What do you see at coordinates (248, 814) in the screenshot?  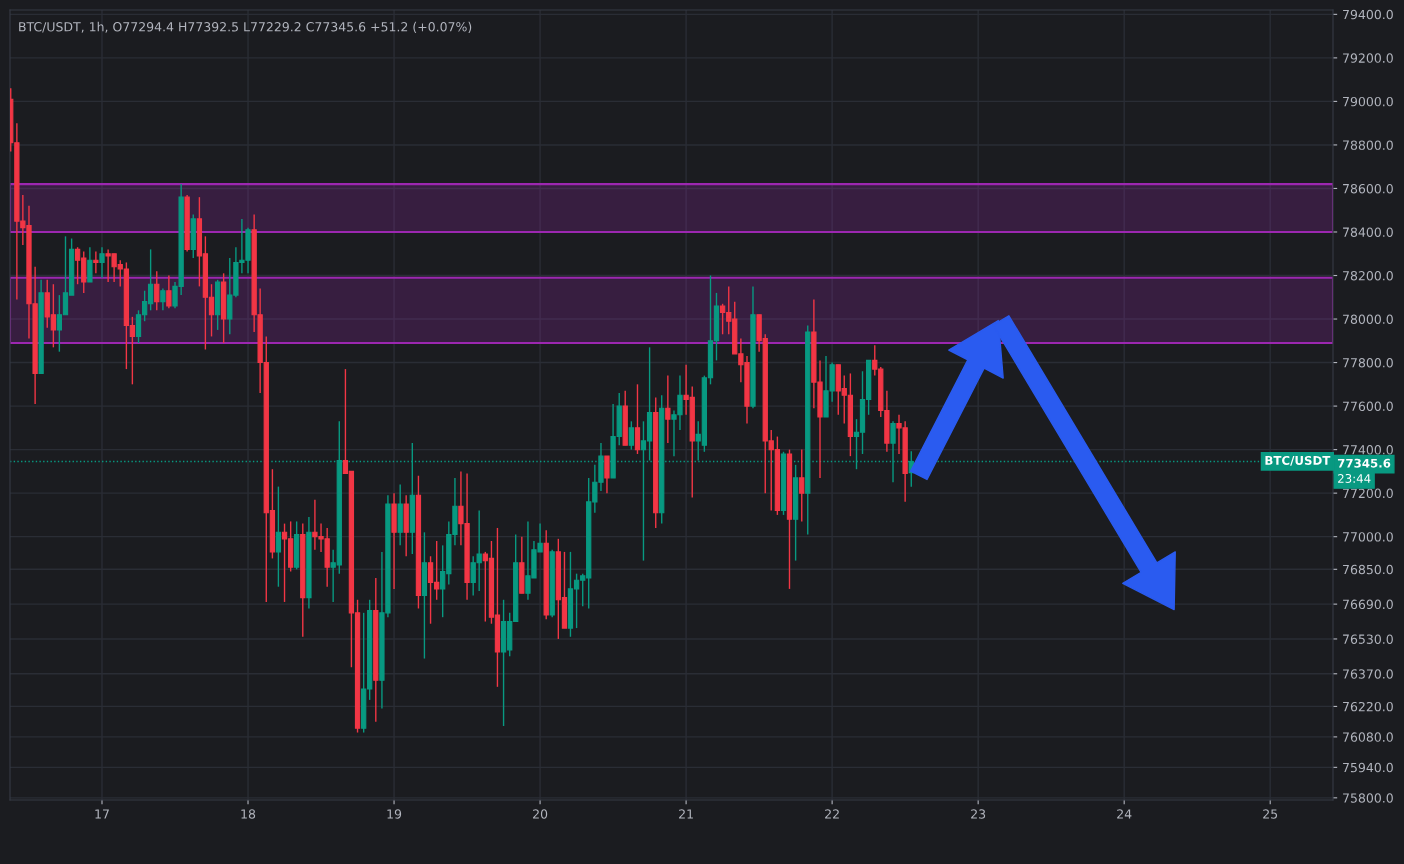 I see `x-tick-label: 18` at bounding box center [248, 814].